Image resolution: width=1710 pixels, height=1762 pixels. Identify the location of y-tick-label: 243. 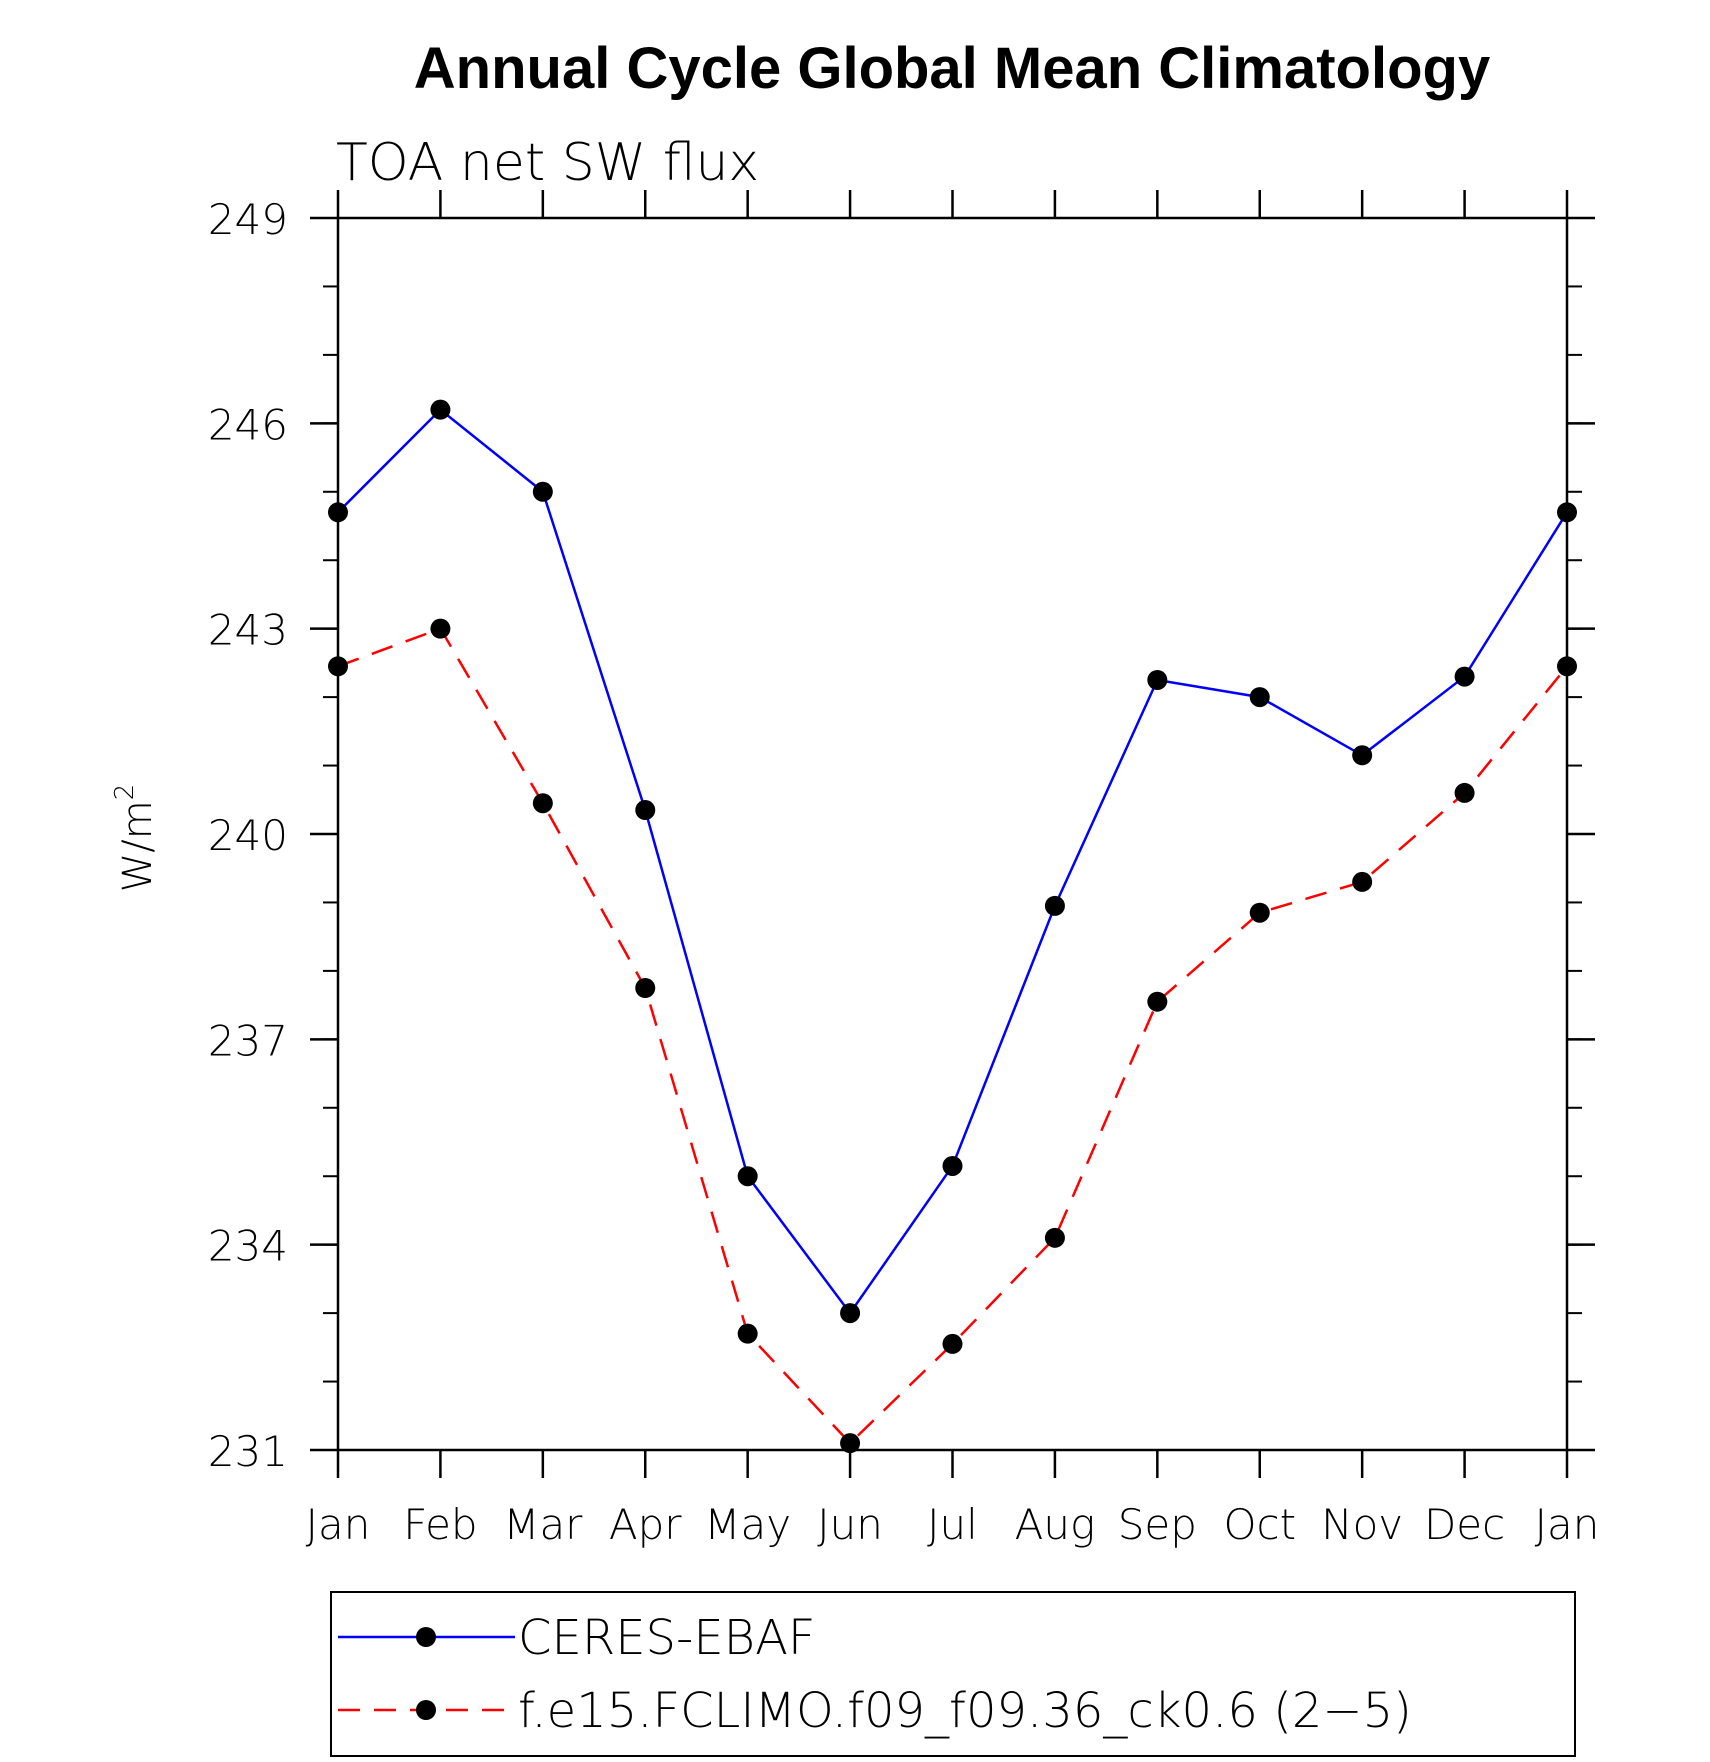
(248, 630).